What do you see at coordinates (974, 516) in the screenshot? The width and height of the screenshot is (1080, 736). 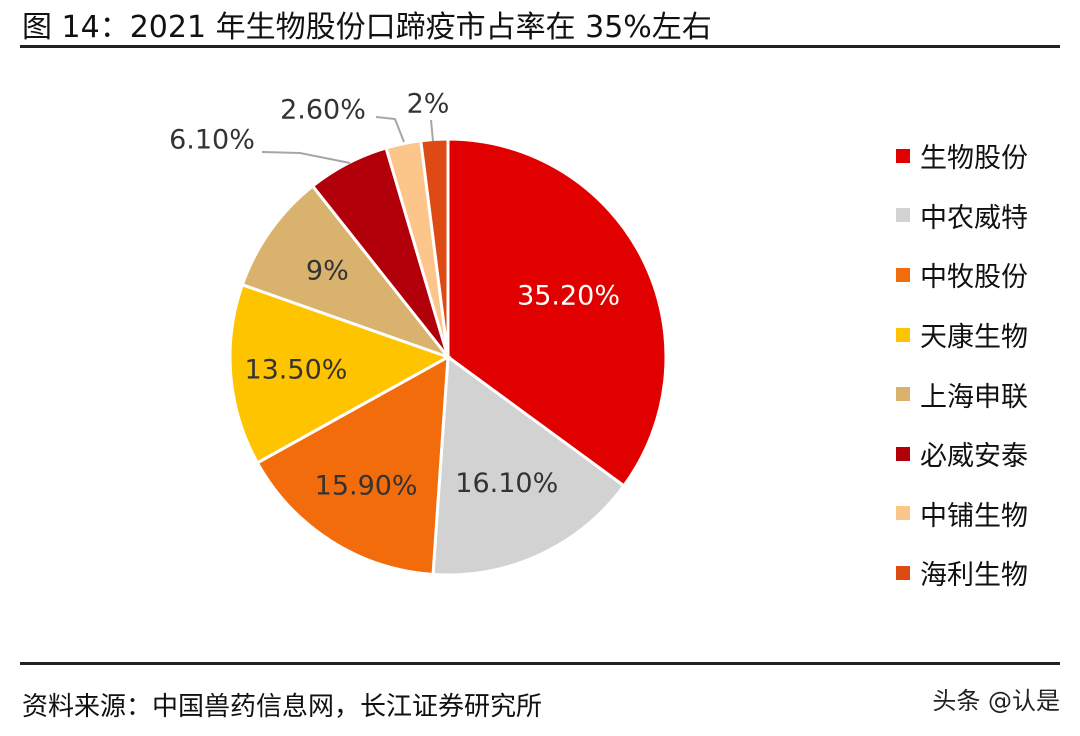 I see `legend-label: 中铺生物` at bounding box center [974, 516].